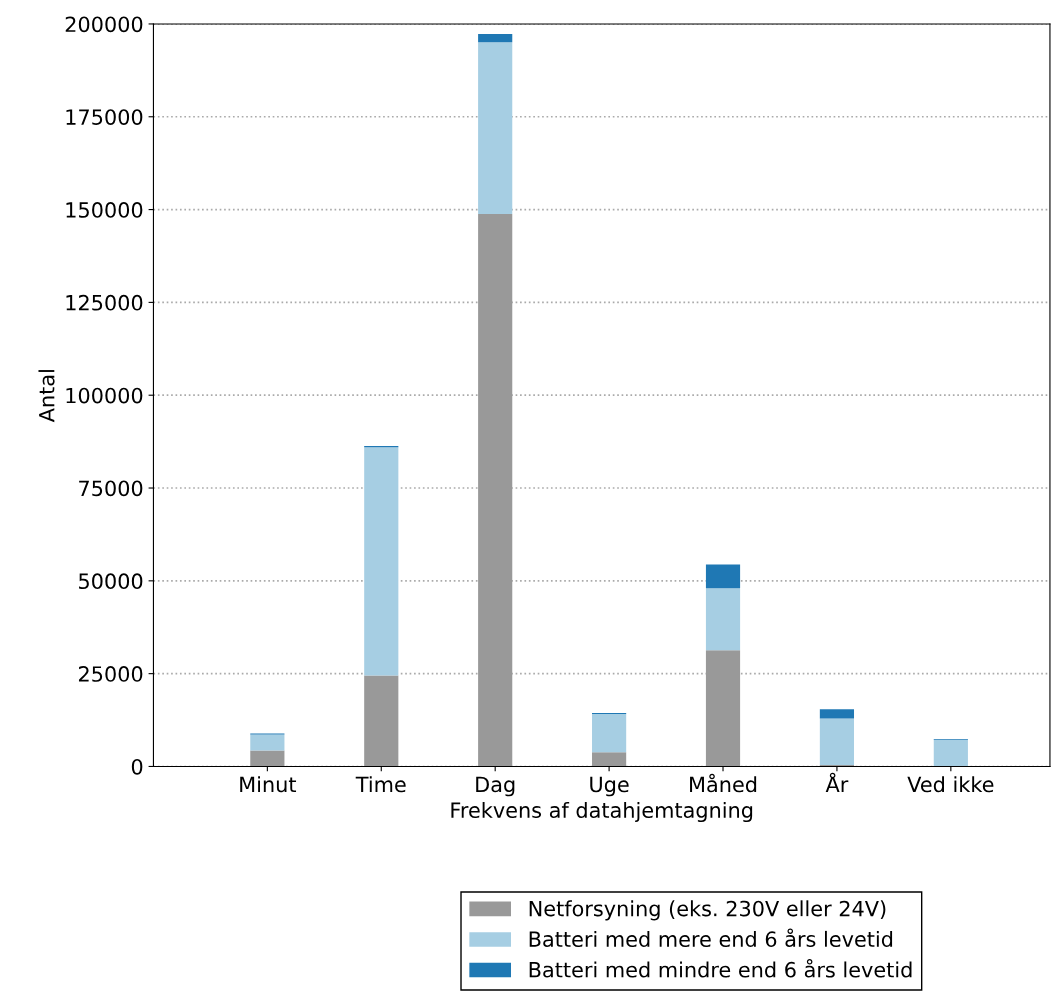  Describe the element at coordinates (380, 784) in the screenshot. I see `x-tick-label: Time` at that location.